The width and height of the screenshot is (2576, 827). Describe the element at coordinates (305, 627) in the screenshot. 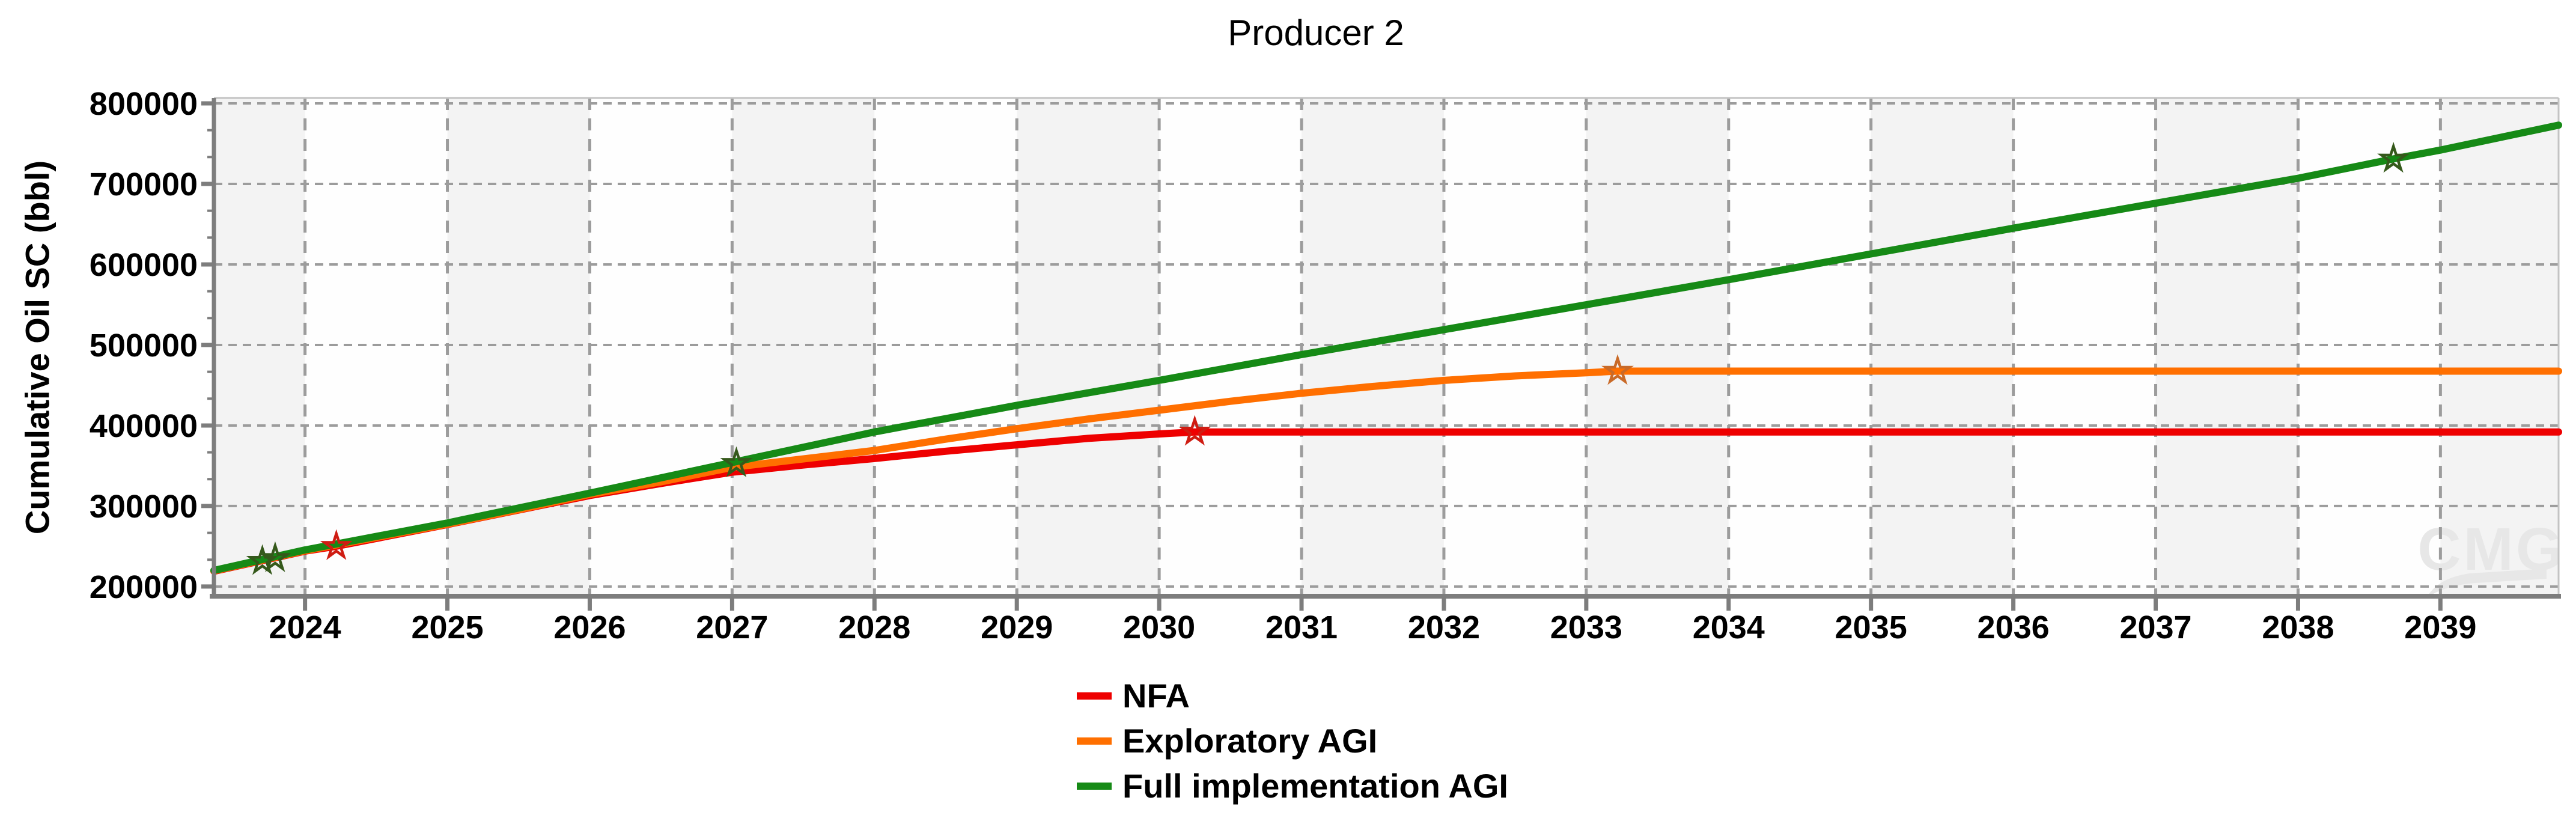

I see `x-tick-label: 2024` at that location.